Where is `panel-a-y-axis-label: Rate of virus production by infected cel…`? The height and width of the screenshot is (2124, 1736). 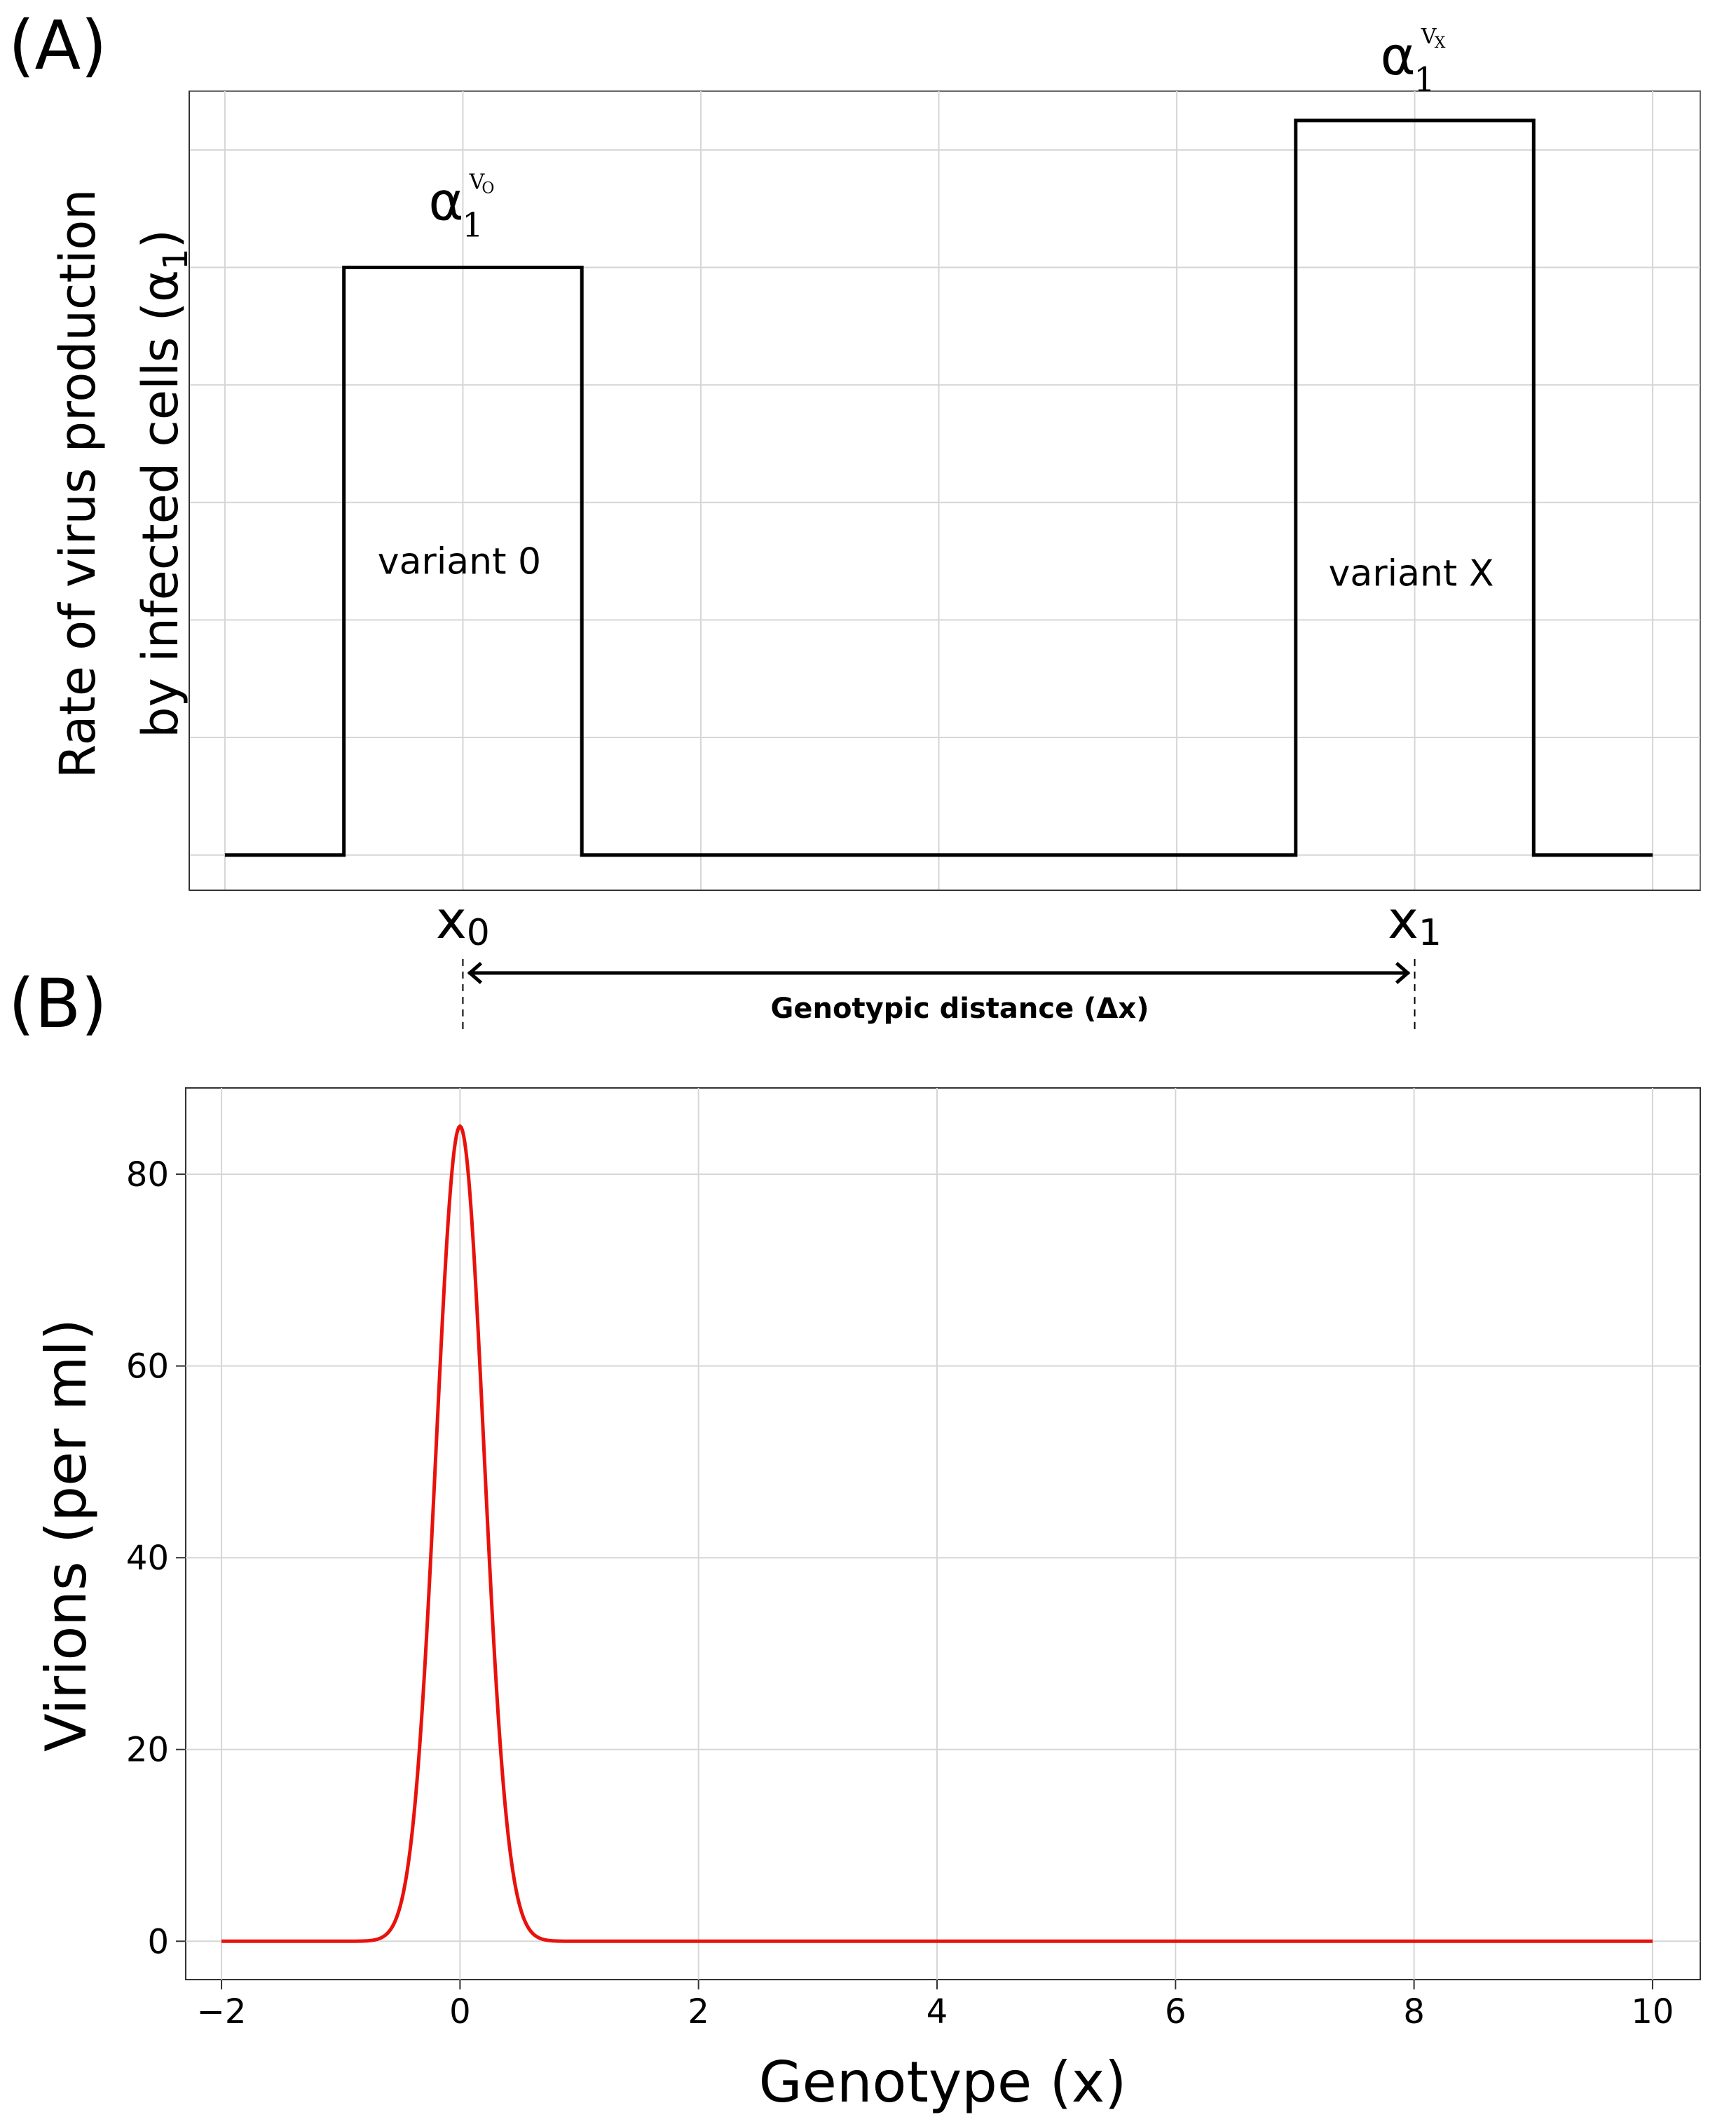
panel-a-y-axis-label: Rate of virus production by infected cel… is located at coordinates (123, 483).